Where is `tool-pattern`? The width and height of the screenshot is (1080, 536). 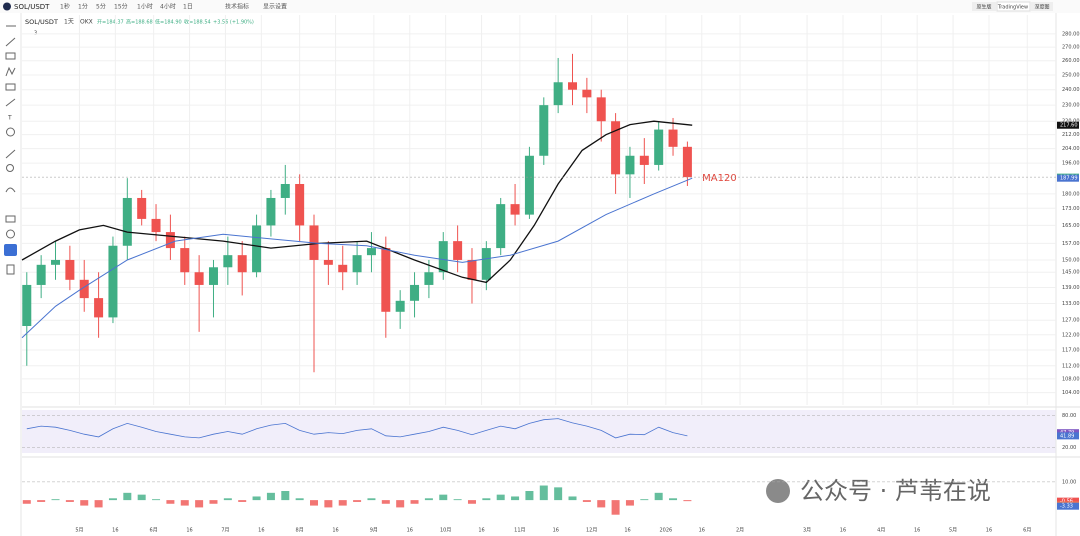
tool-pattern is located at coordinates (10, 71).